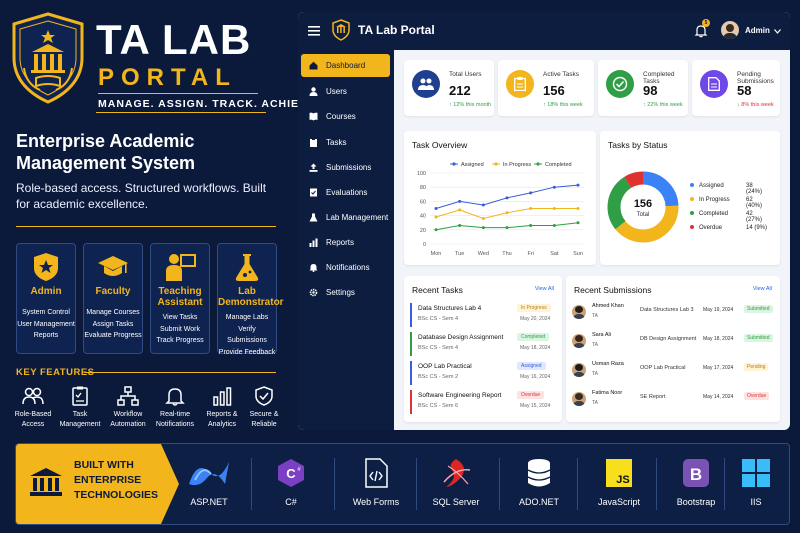 The width and height of the screenshot is (800, 533). I want to click on submission-course: OOP Lab Practical, so click(663, 368).